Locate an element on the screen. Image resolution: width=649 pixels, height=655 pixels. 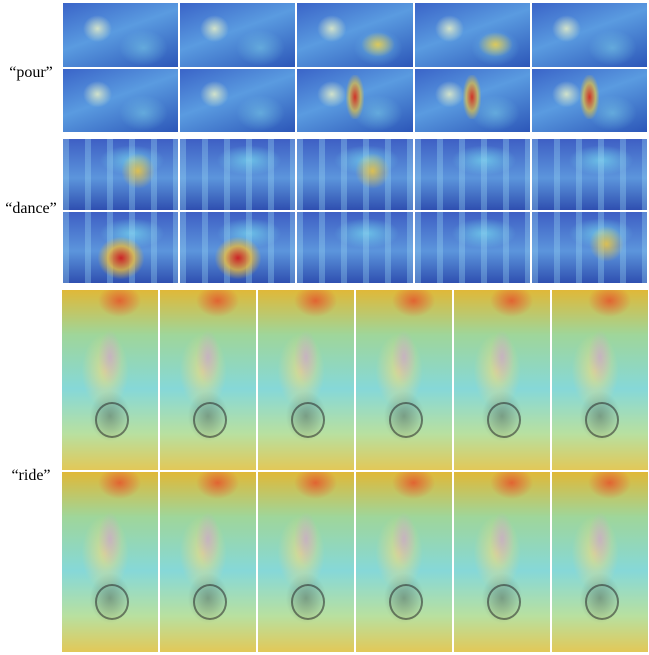
label-ride: “ride” is located at coordinates (31, 475).